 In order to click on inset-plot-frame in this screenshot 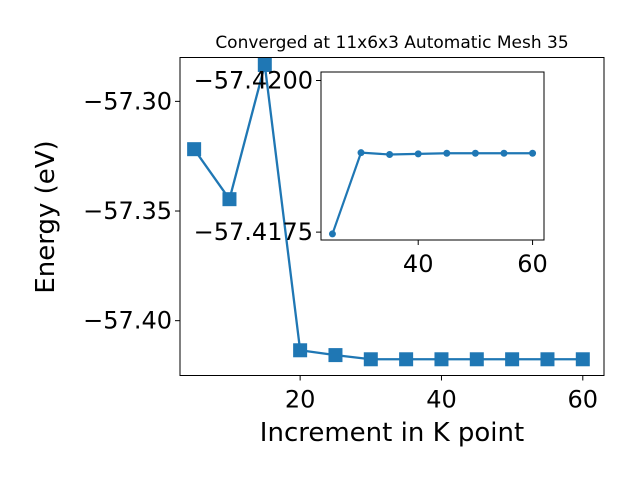, I will do `click(432, 156)`.